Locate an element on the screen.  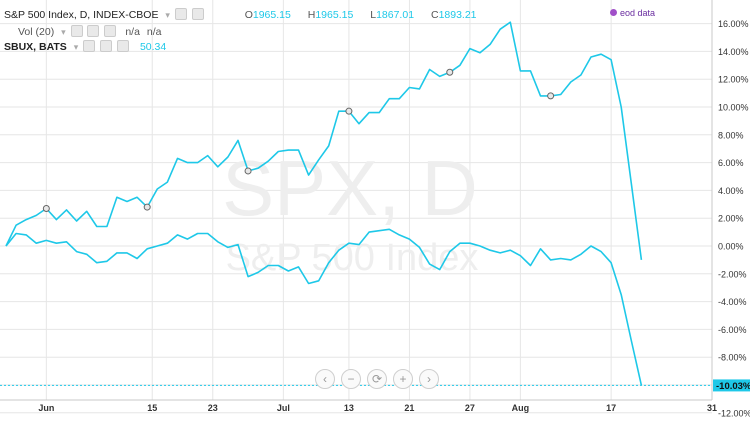
last-value-tag-text: -10.03% is located at coordinates (733, 386).